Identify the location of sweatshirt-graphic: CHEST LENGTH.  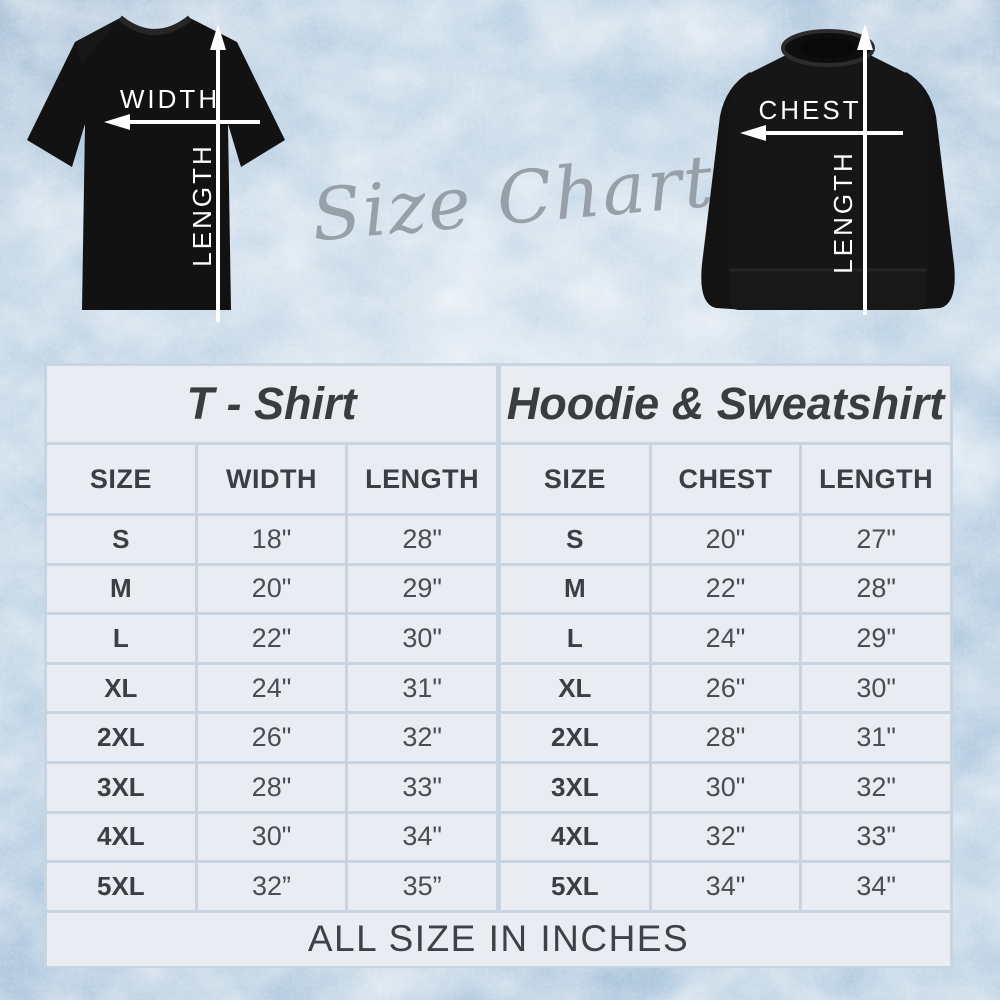
(828, 169).